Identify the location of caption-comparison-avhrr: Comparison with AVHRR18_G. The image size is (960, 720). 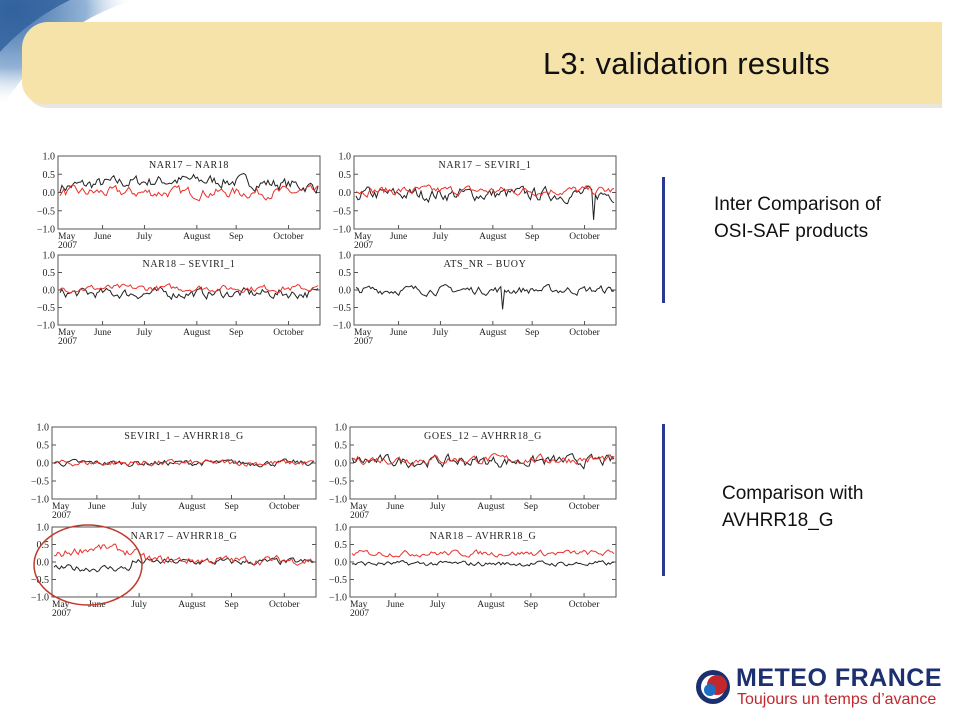
(793, 507).